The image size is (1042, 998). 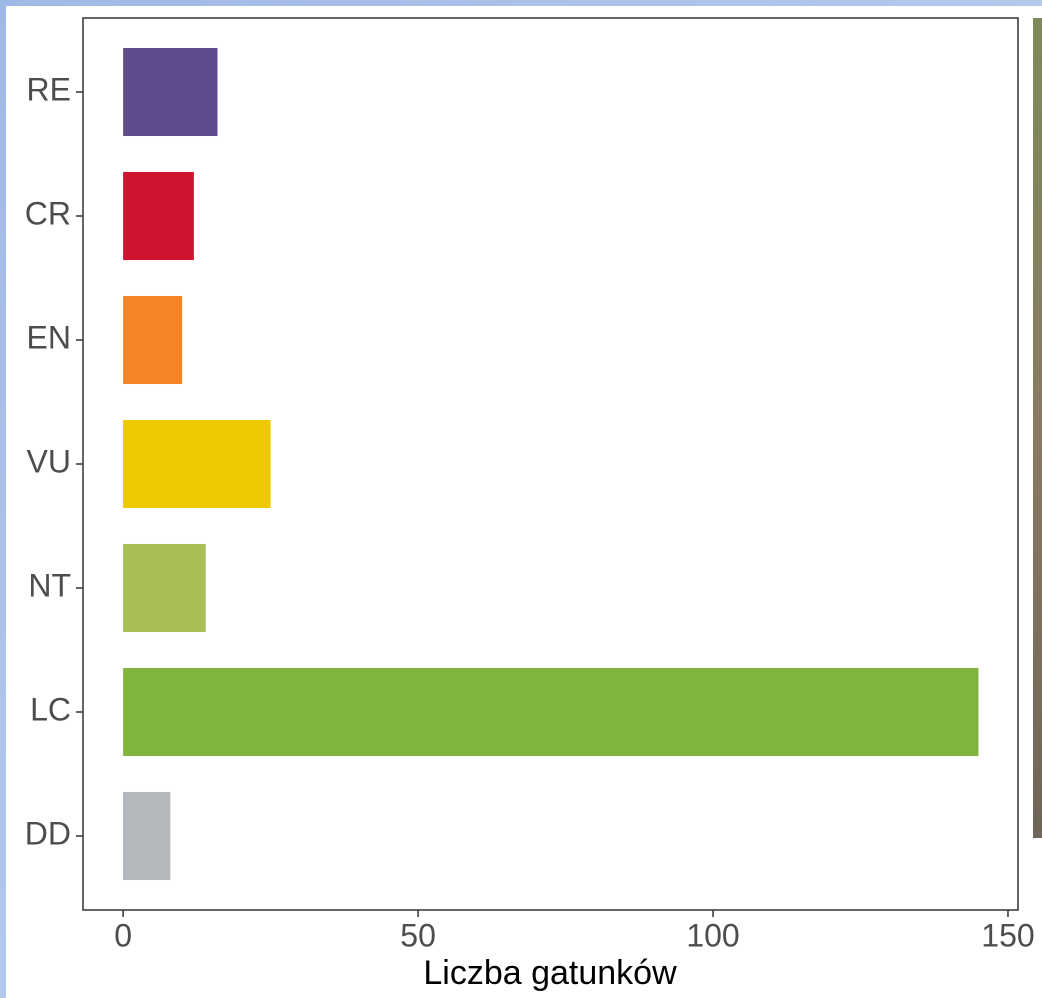 What do you see at coordinates (1037, 428) in the screenshot?
I see `photo-edge` at bounding box center [1037, 428].